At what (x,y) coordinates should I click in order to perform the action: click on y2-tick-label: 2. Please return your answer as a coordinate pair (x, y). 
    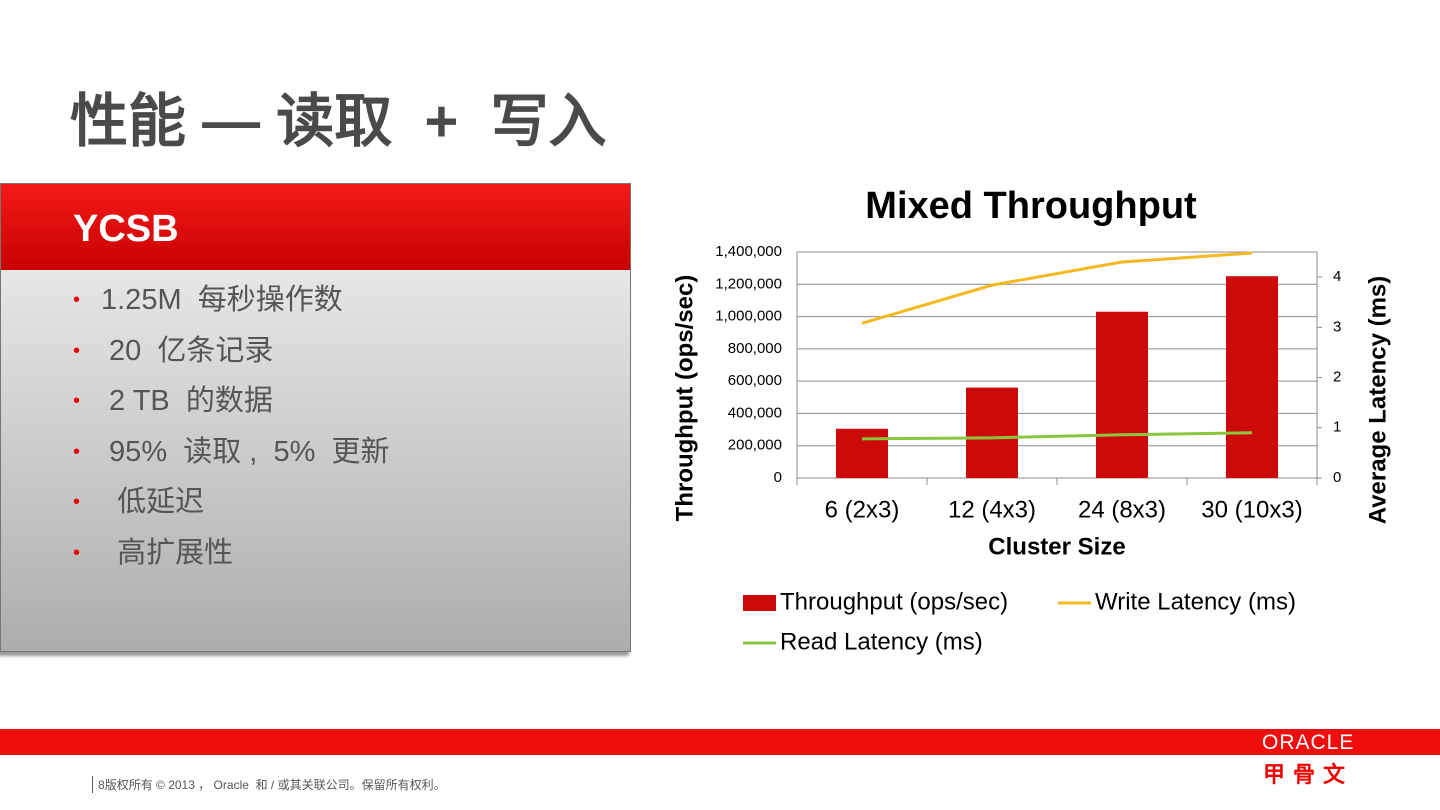
    Looking at the image, I should click on (1337, 377).